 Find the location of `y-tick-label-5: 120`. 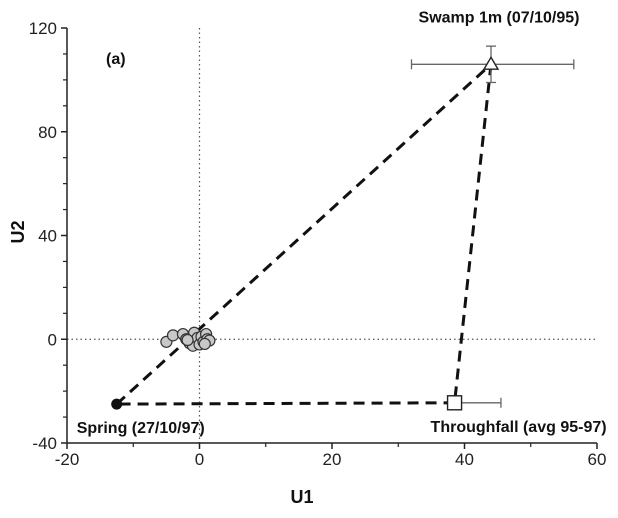

y-tick-label-5: 120 is located at coordinates (43, 28).